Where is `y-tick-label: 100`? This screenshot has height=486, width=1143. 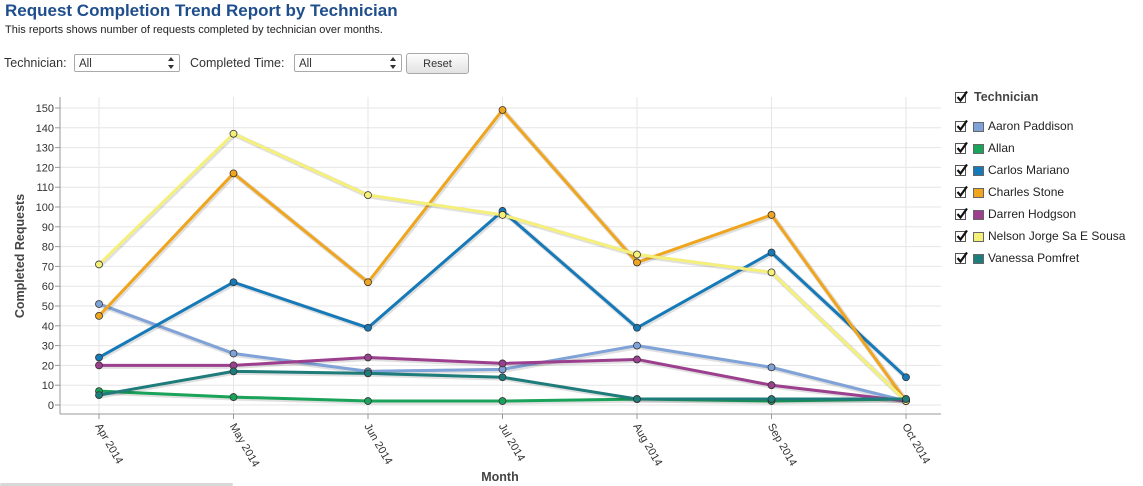 y-tick-label: 100 is located at coordinates (45, 208).